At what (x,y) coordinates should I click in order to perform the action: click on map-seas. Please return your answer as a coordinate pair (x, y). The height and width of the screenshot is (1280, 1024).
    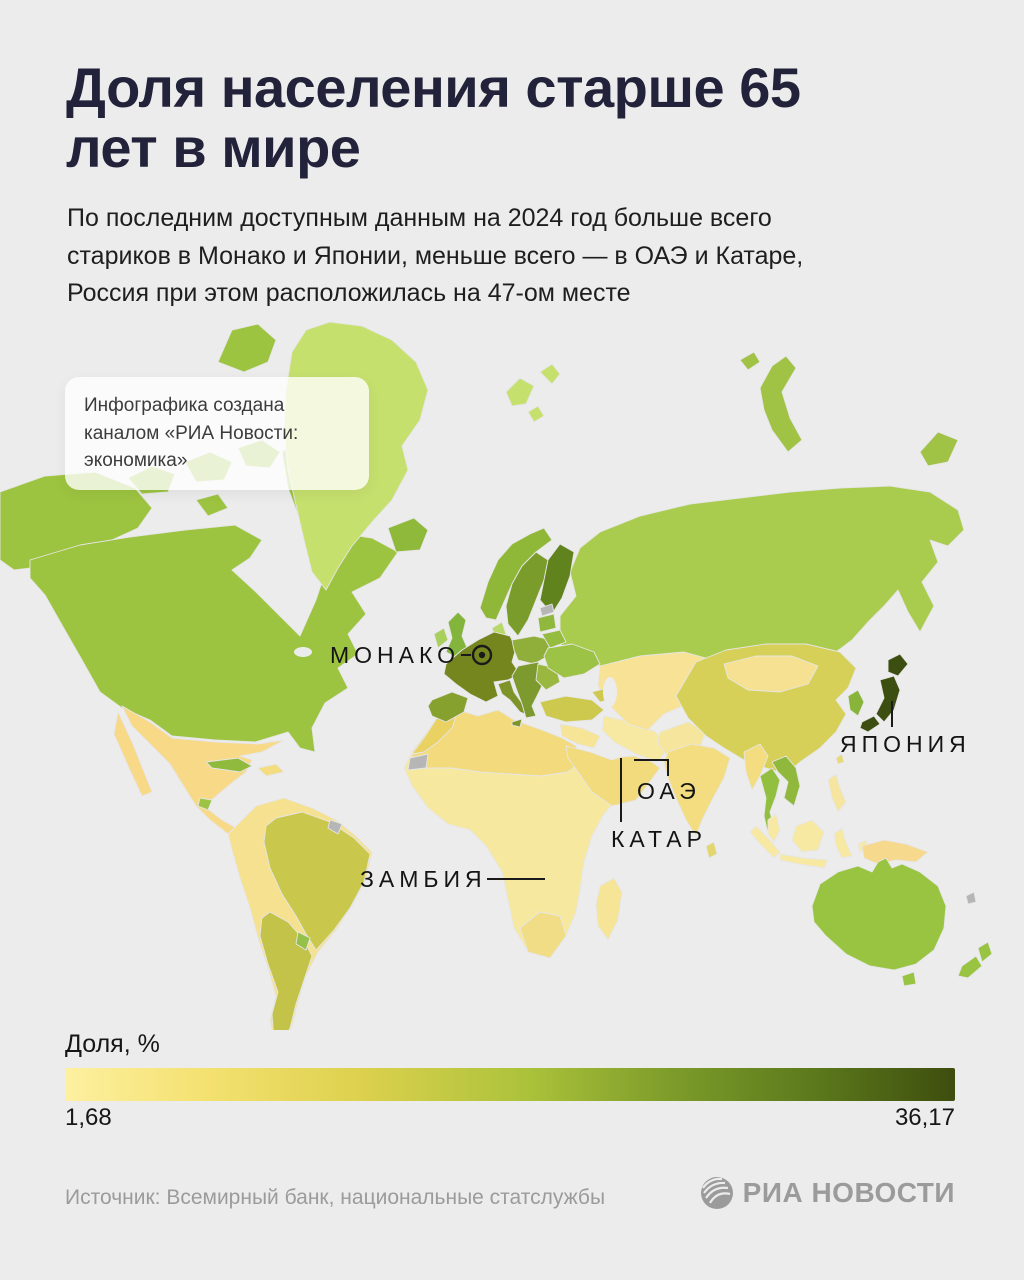
    Looking at the image, I should click on (455, 677).